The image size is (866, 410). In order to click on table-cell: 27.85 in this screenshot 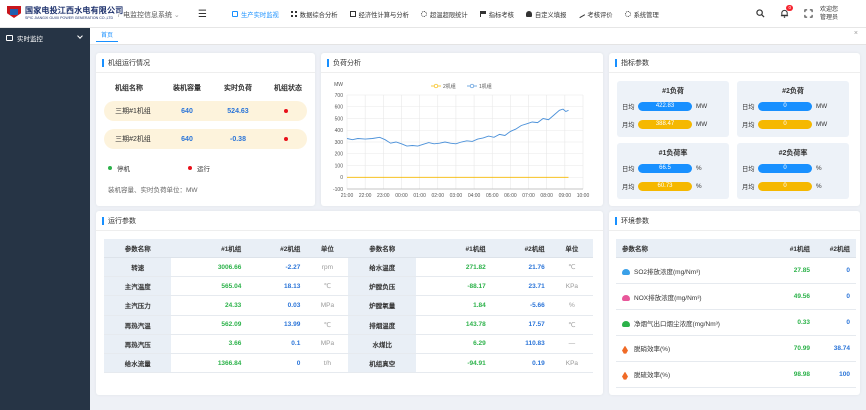, I will do `click(791, 271)`.